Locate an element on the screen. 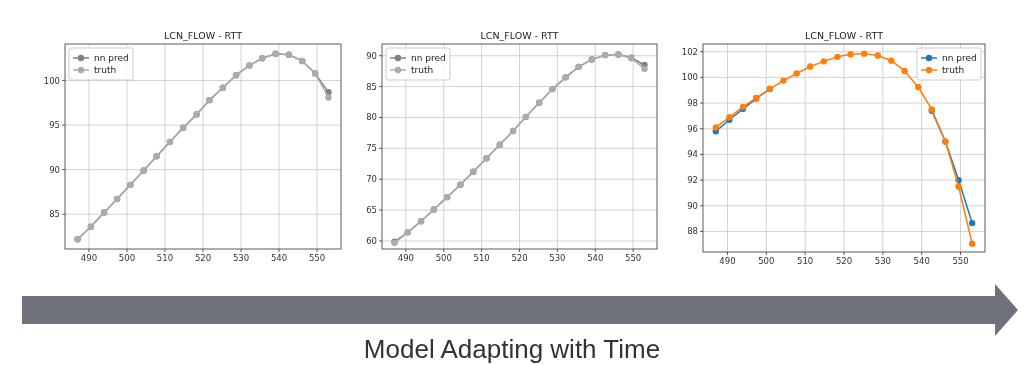 The width and height of the screenshot is (1024, 365). y-tick-label: 88 is located at coordinates (692, 231).